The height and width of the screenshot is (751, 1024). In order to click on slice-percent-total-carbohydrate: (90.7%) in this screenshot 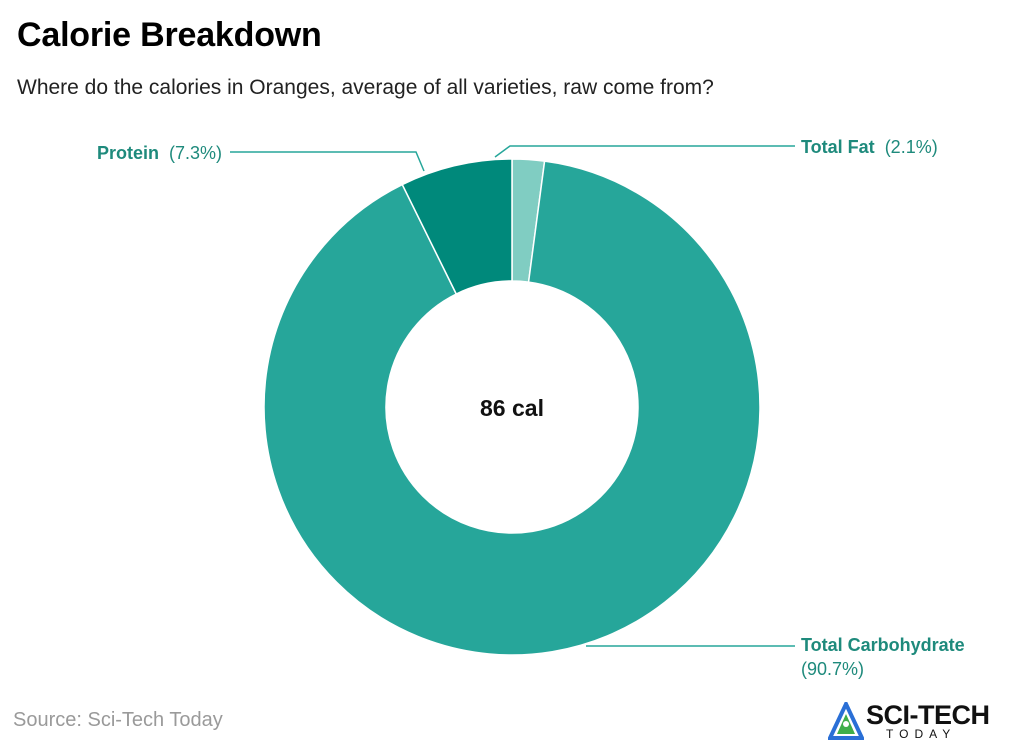, I will do `click(832, 669)`.